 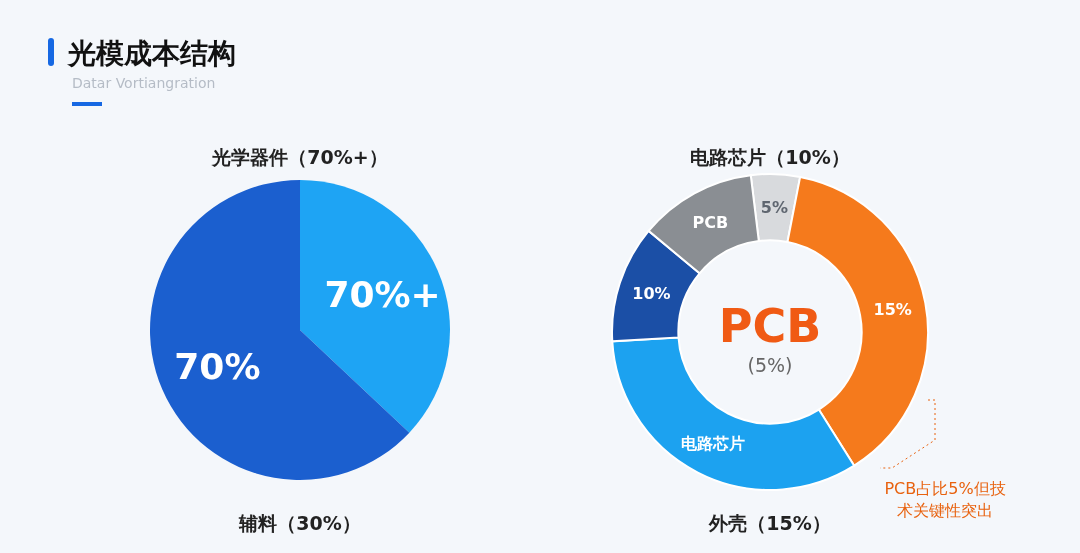 What do you see at coordinates (892, 310) in the screenshot?
I see `slice-label: 15%` at bounding box center [892, 310].